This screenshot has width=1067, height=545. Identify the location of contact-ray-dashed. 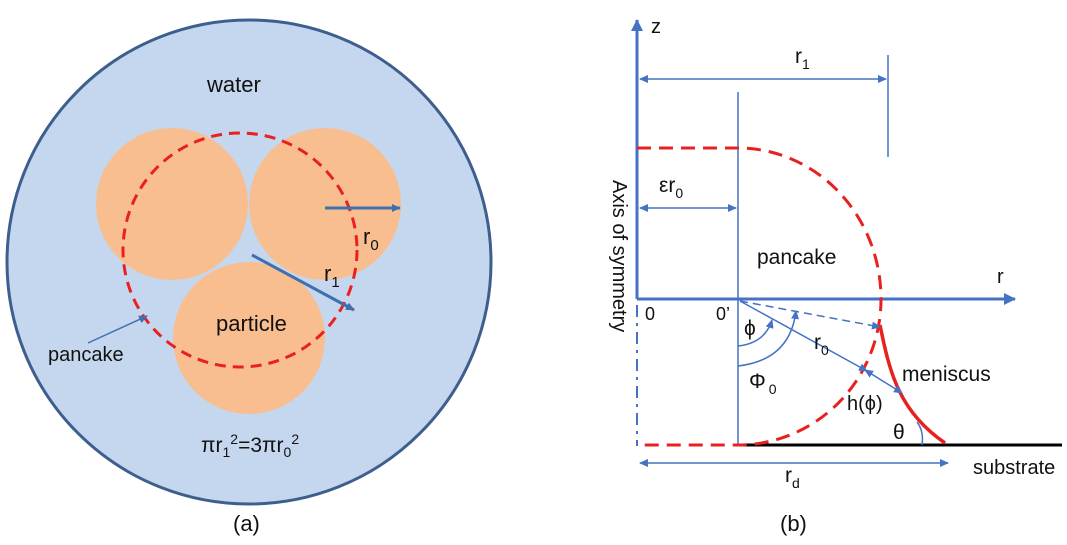
(810, 315).